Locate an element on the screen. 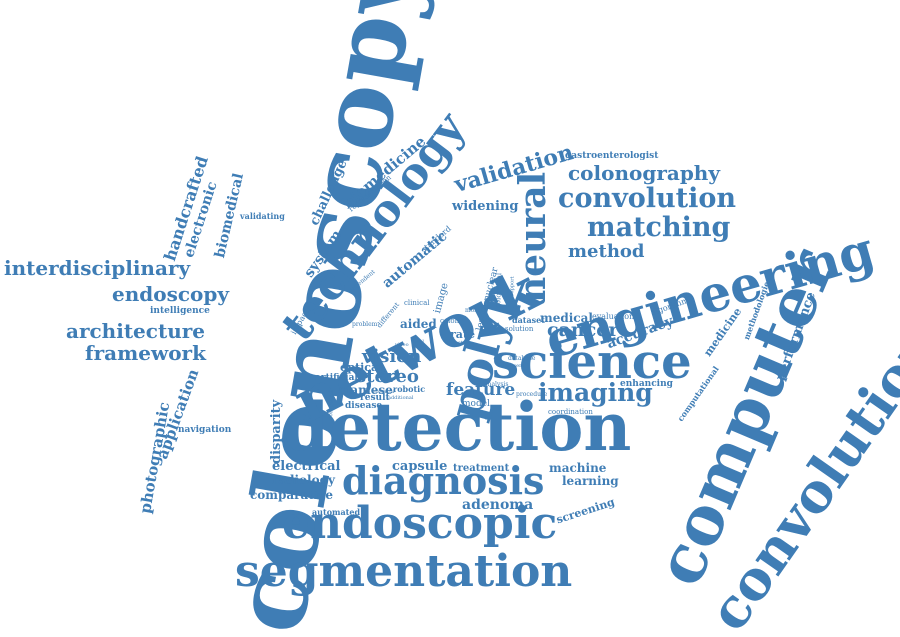 This screenshot has width=900, height=637. word-colorectal: colorectal is located at coordinates (499, 290).